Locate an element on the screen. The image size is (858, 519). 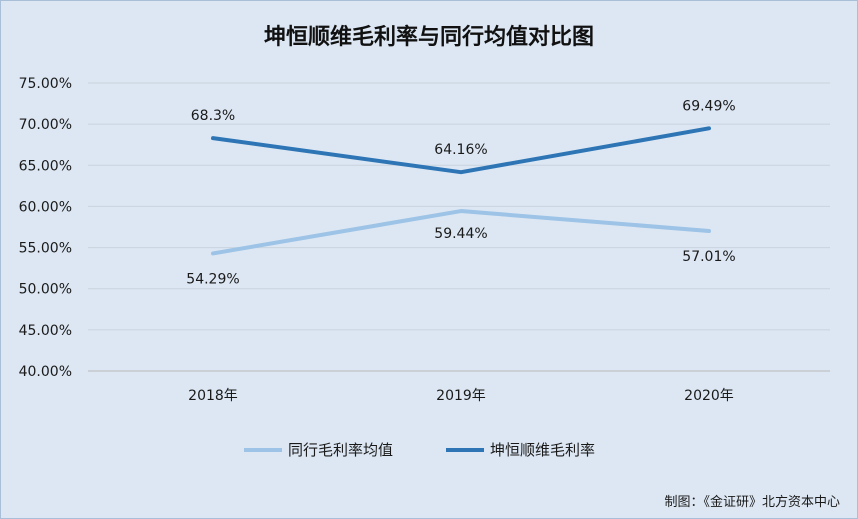
data-label: 69.49% is located at coordinates (708, 106).